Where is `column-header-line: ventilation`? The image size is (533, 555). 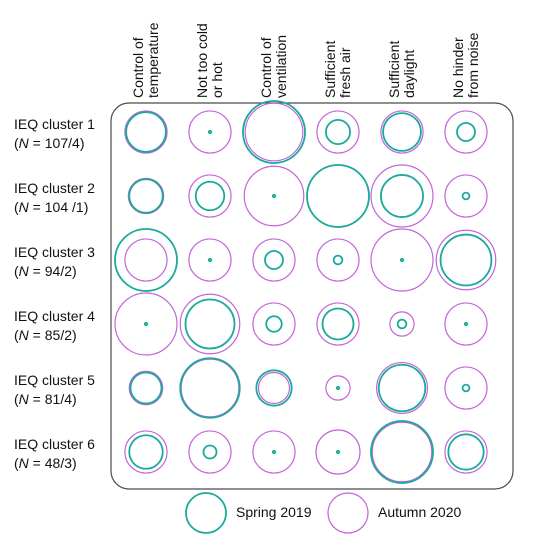 column-header-line: ventilation is located at coordinates (281, 66).